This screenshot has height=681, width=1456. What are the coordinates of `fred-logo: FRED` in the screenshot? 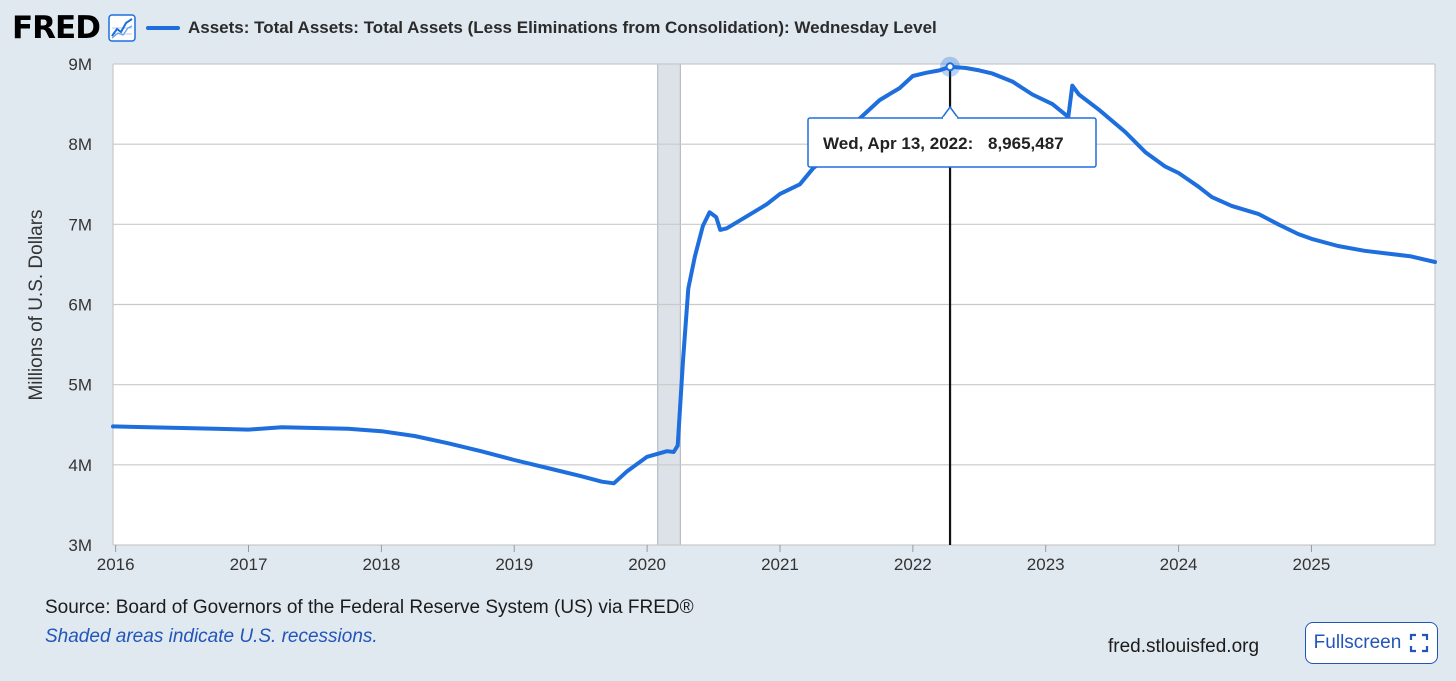 It's located at (56, 28).